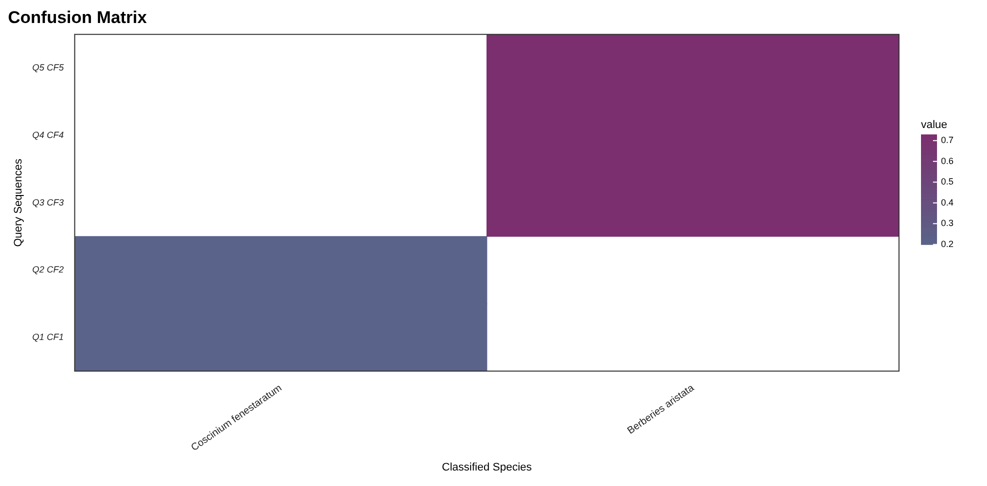  Describe the element at coordinates (947, 243) in the screenshot. I see `color-bar-label: 0.2` at that location.